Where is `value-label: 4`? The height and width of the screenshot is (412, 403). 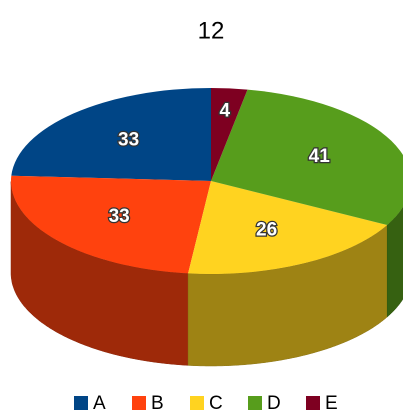
value-label: 4 is located at coordinates (224, 111).